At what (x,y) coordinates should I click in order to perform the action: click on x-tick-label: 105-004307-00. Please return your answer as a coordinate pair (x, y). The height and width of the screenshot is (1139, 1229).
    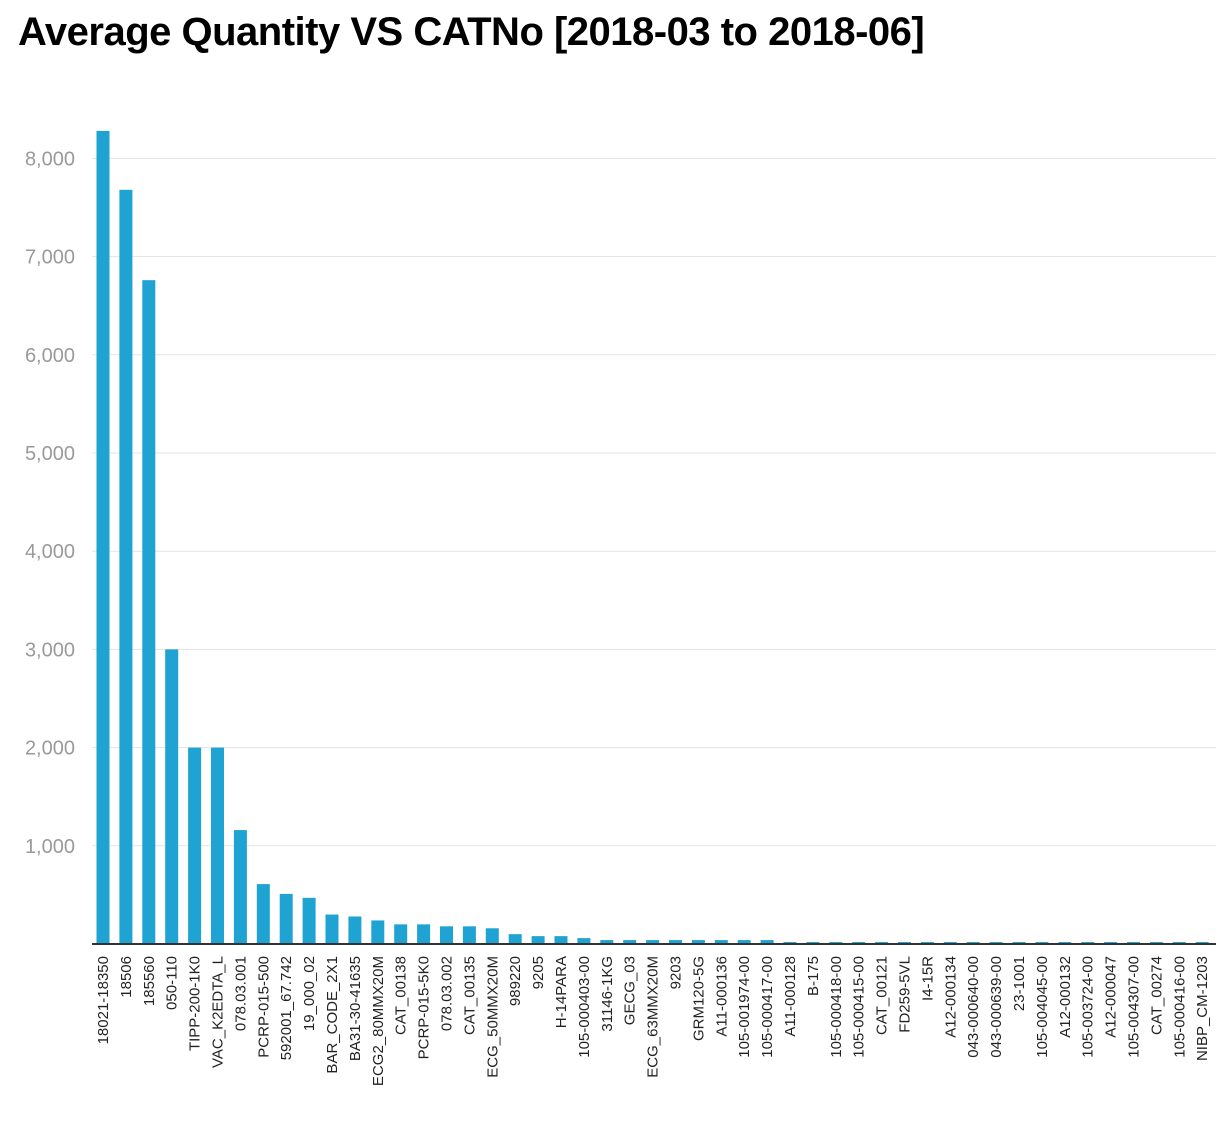
    Looking at the image, I should click on (1134, 1007).